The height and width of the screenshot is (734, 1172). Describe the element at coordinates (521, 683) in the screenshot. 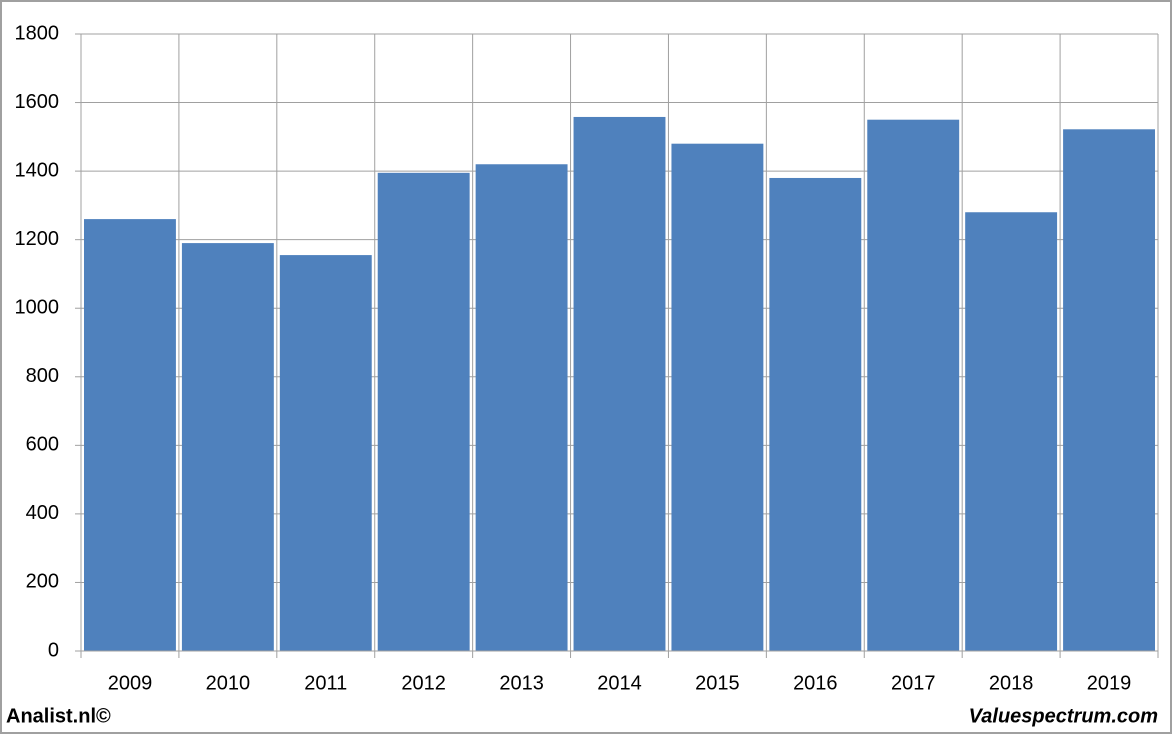

I see `x-tick-label: 2013` at that location.